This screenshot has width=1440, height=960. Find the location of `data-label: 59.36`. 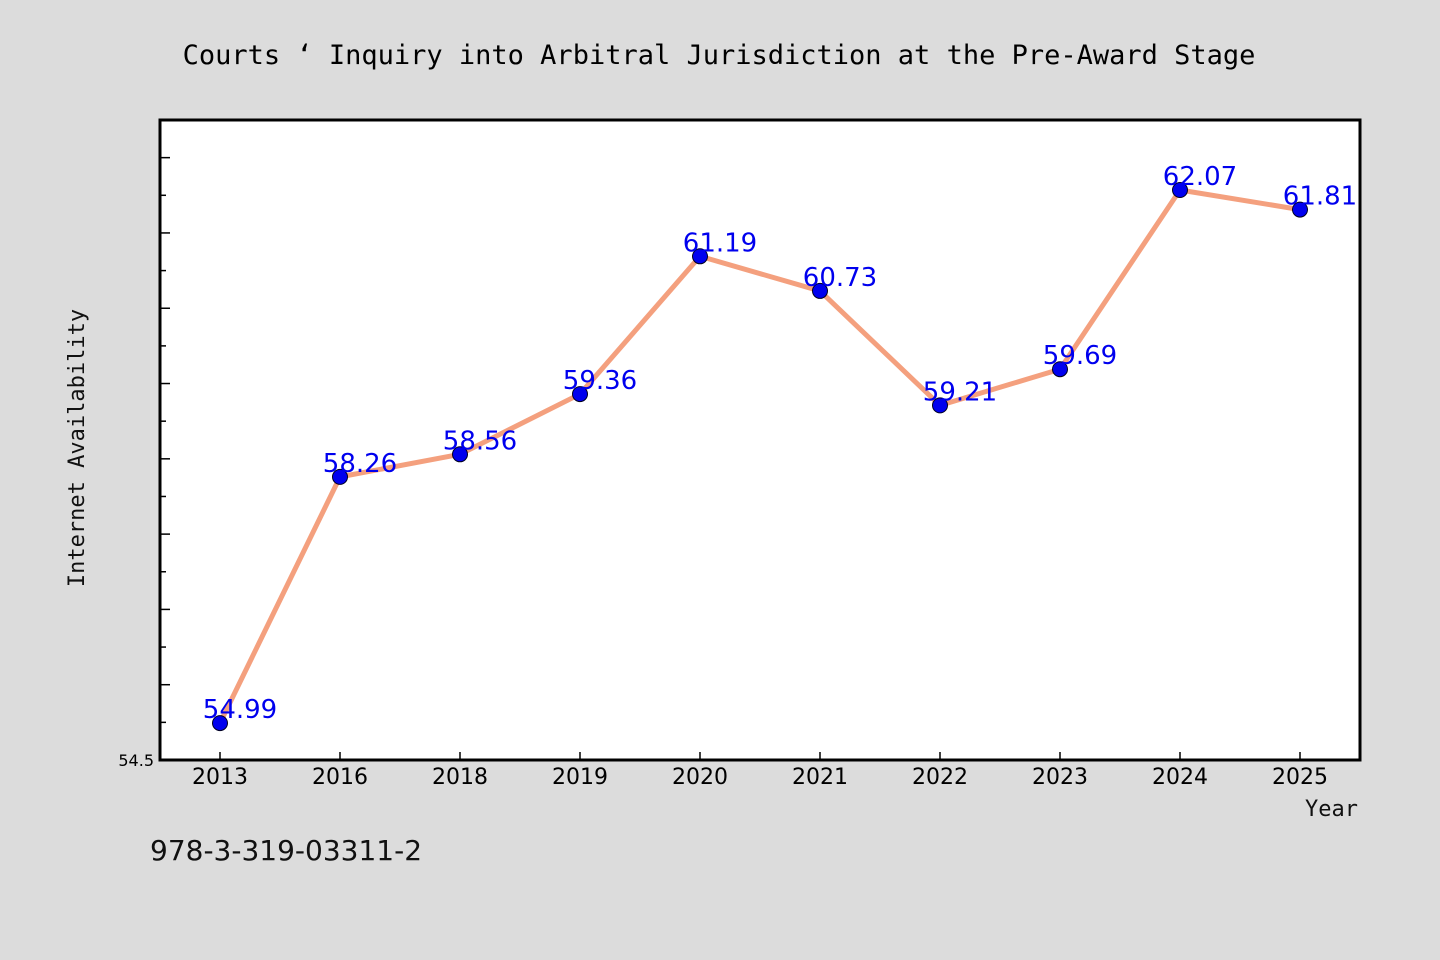

data-label: 59.36 is located at coordinates (600, 381).